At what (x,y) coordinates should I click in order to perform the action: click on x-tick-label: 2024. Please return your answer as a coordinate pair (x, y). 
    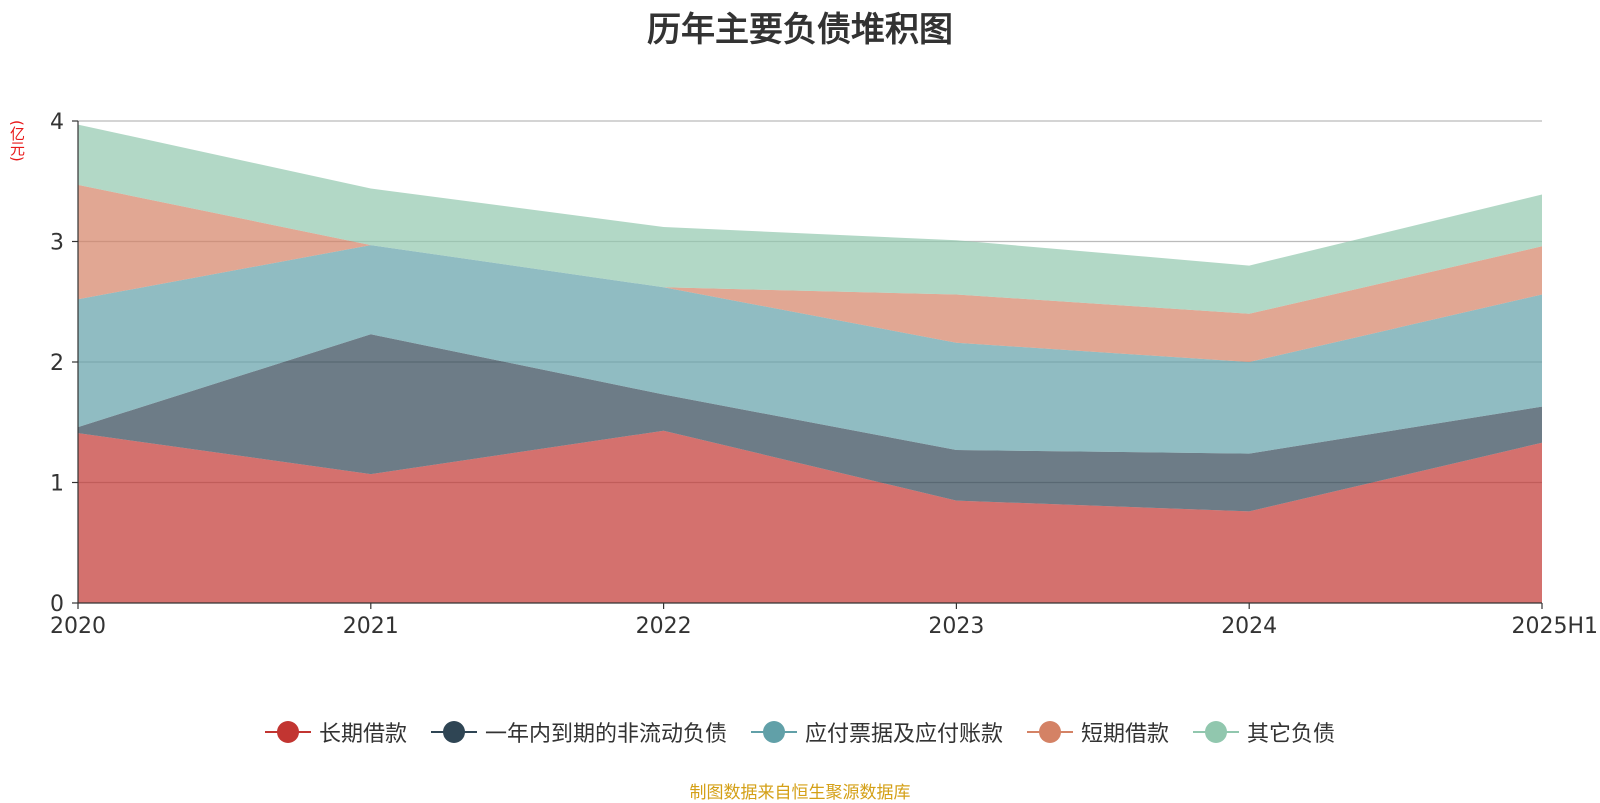
    Looking at the image, I should click on (1249, 626).